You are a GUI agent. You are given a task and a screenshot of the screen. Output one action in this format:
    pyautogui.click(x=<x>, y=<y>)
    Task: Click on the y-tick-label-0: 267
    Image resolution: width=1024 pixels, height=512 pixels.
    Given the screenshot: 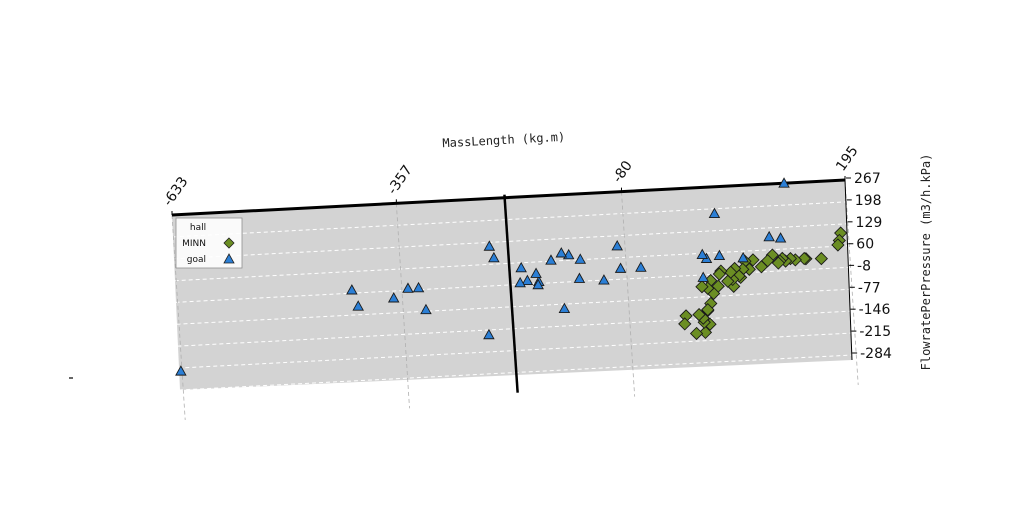 What is the action you would take?
    pyautogui.click(x=867, y=179)
    